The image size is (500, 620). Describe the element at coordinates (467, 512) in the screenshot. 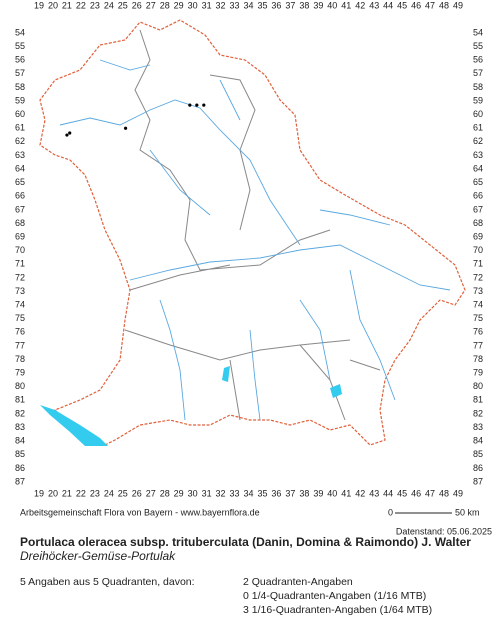

I see `scale-end: 50 km` at that location.